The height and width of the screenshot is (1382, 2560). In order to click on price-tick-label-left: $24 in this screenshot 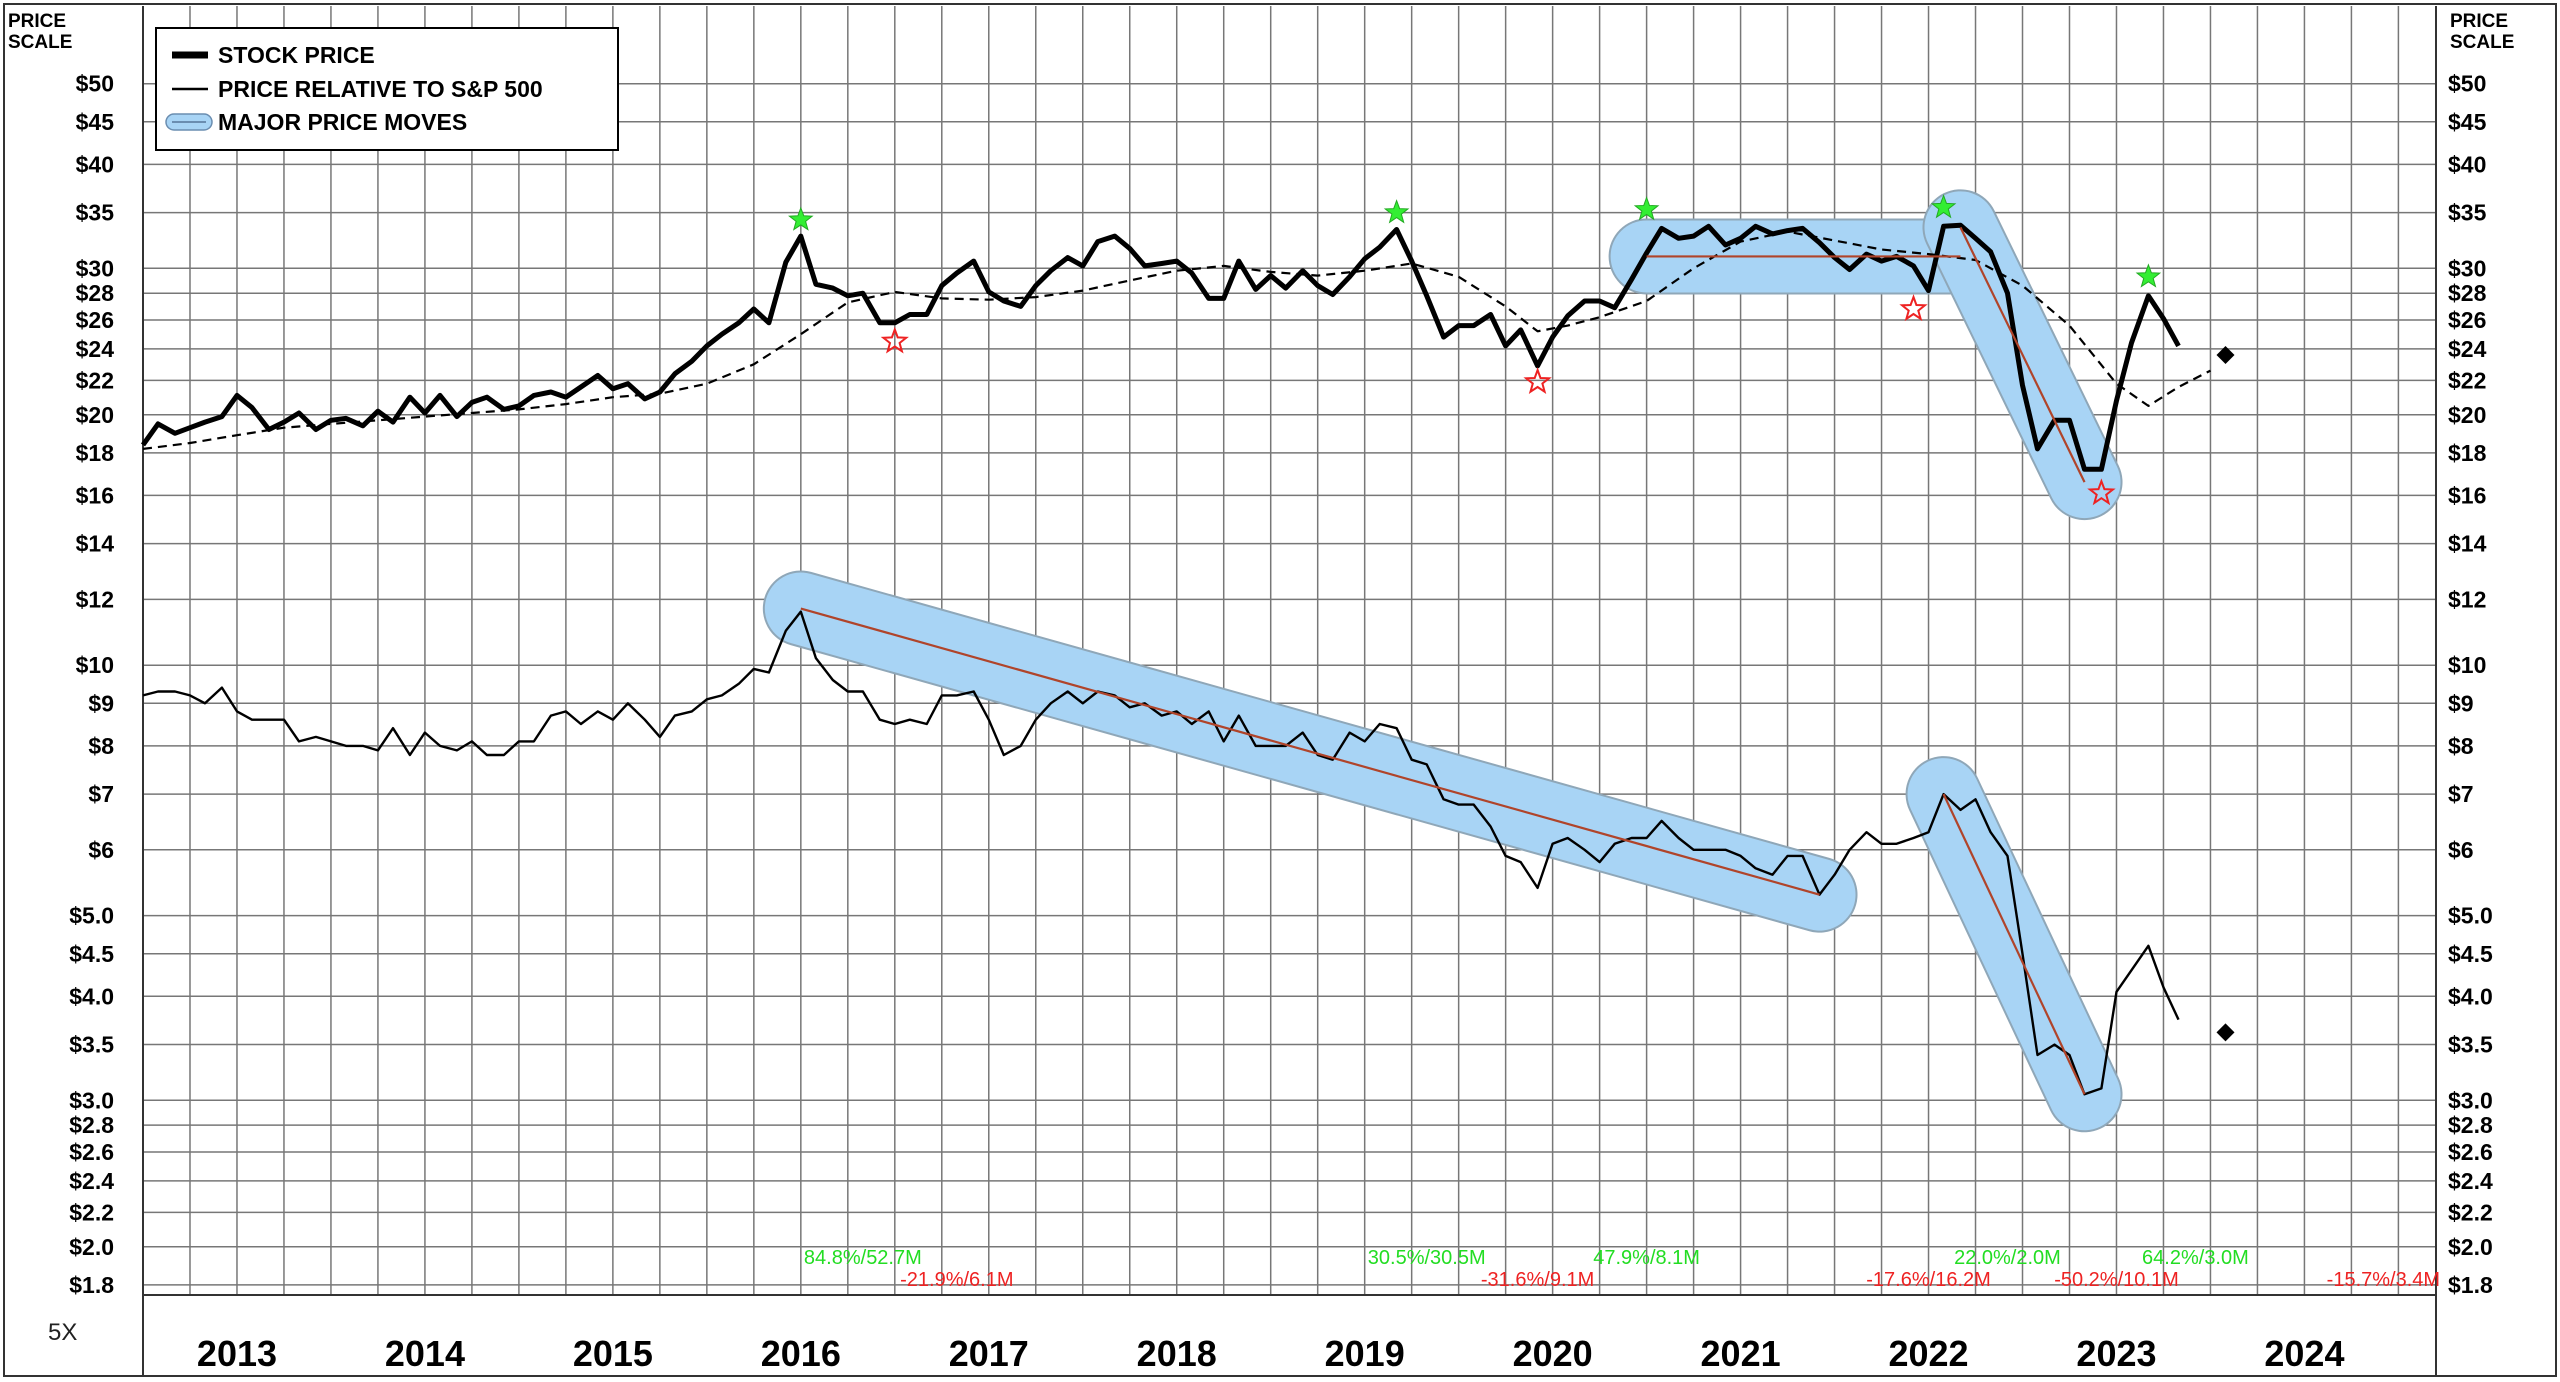, I will do `click(95, 349)`.